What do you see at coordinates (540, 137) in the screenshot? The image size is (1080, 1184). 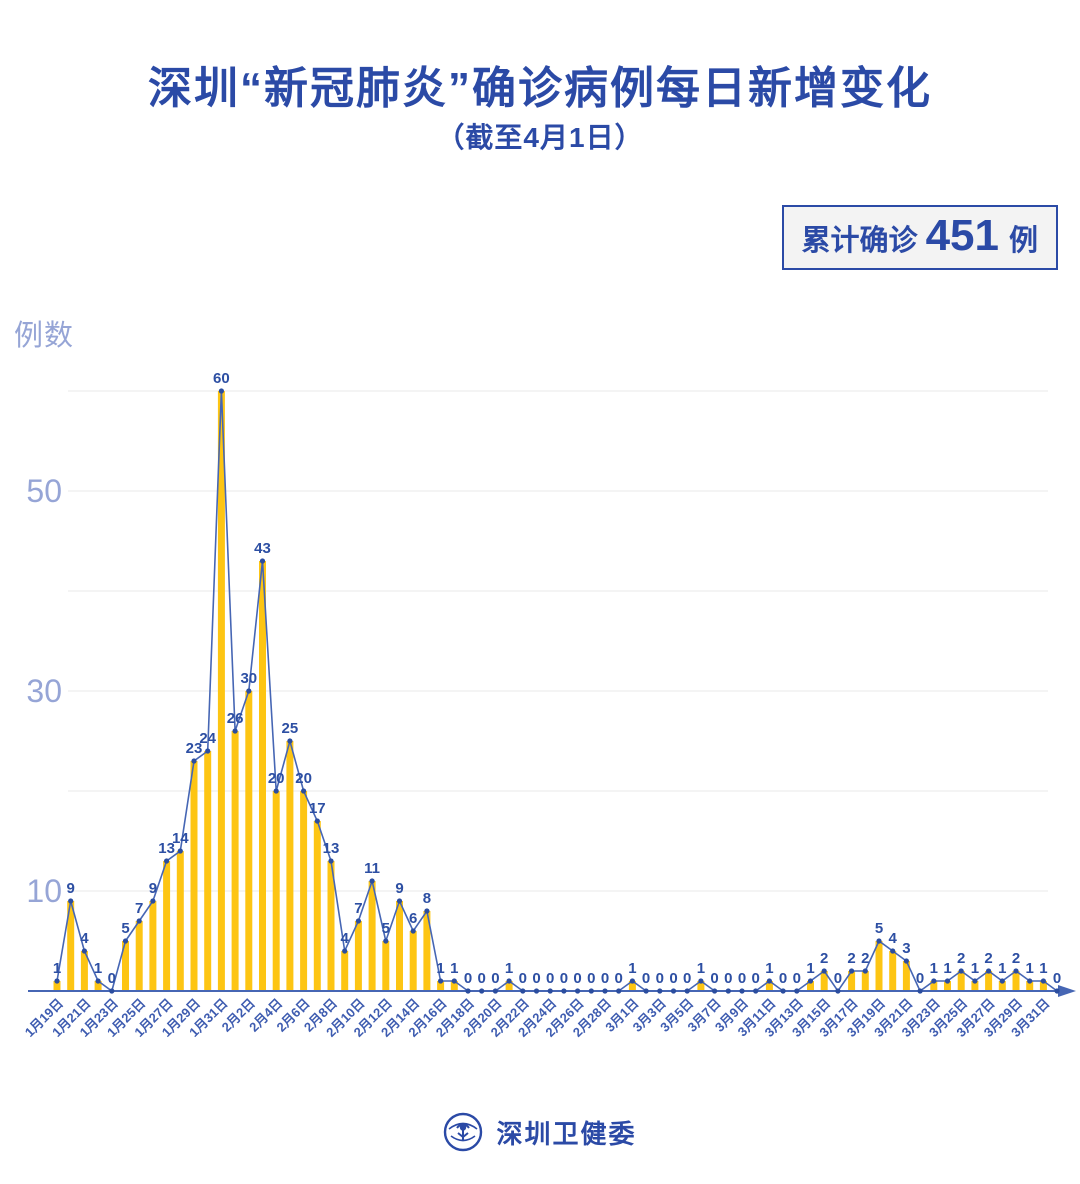 I see `page-subtitle: （截至4月1日）` at bounding box center [540, 137].